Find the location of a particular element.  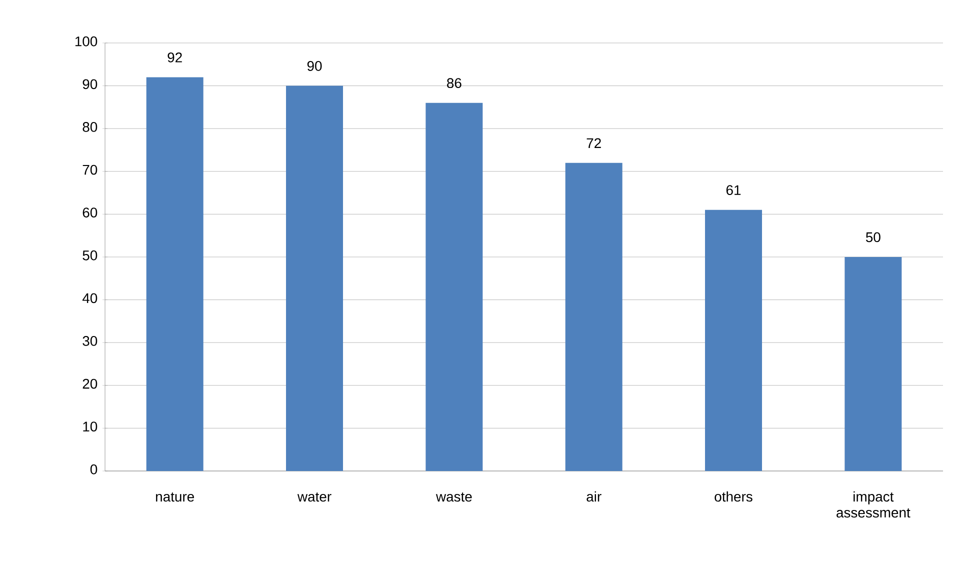

y-tick-label: 70 is located at coordinates (90, 169).